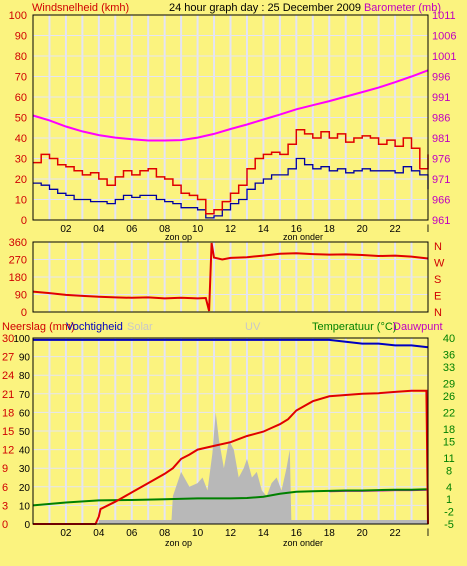 The image size is (467, 566). I want to click on x-tick-label: 16, so click(297, 229).